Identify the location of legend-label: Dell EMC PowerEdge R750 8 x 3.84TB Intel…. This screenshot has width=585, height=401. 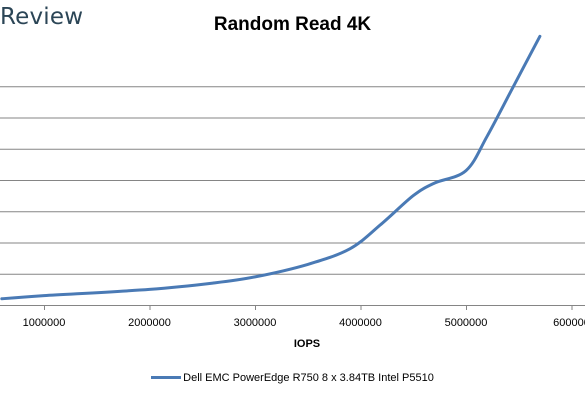
(308, 378).